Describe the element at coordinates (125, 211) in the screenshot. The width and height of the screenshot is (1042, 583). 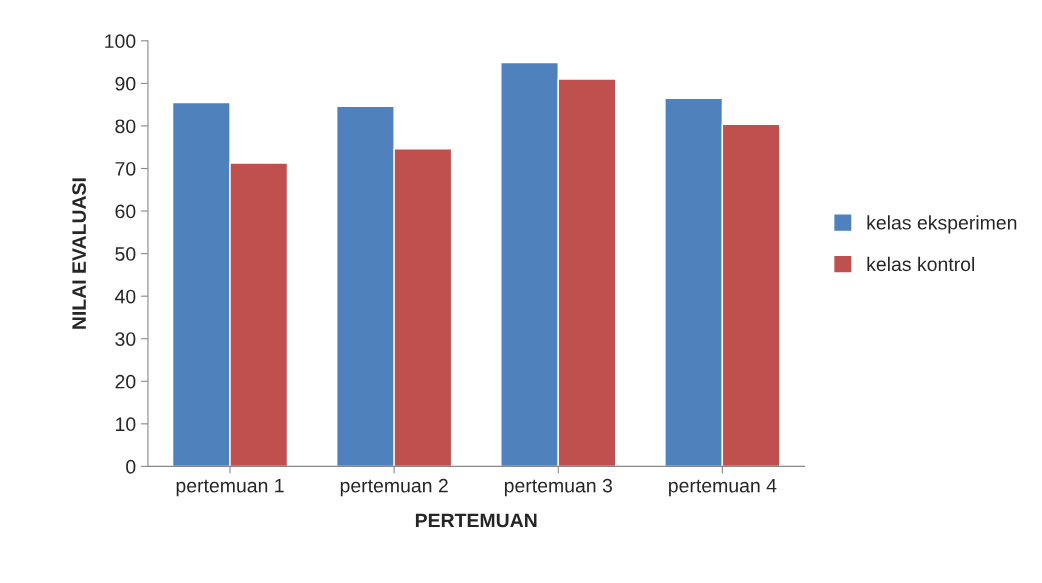
I see `y-tick-label: 60` at that location.